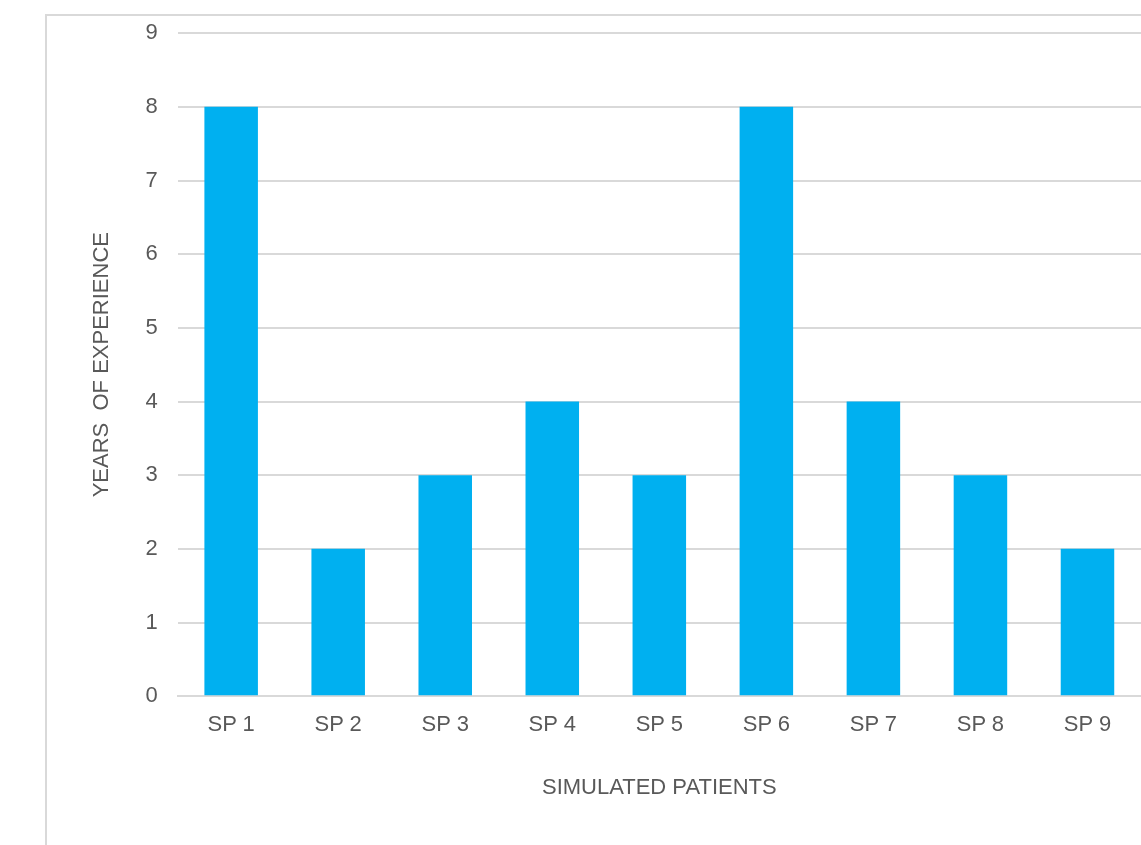 The width and height of the screenshot is (1141, 845). I want to click on y-tick-label: 9, so click(151, 32).